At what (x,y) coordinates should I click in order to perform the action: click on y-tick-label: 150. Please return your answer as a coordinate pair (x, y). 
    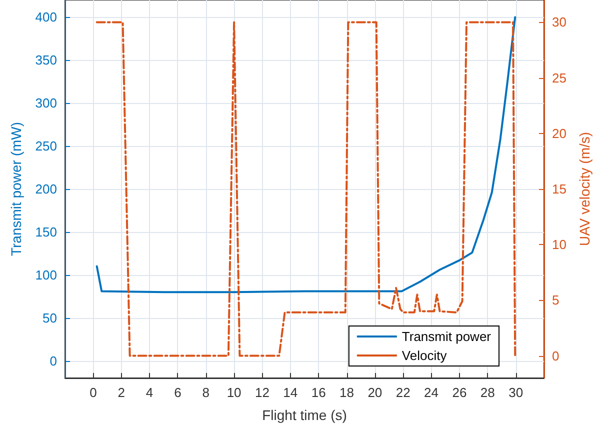
    Looking at the image, I should click on (46, 232).